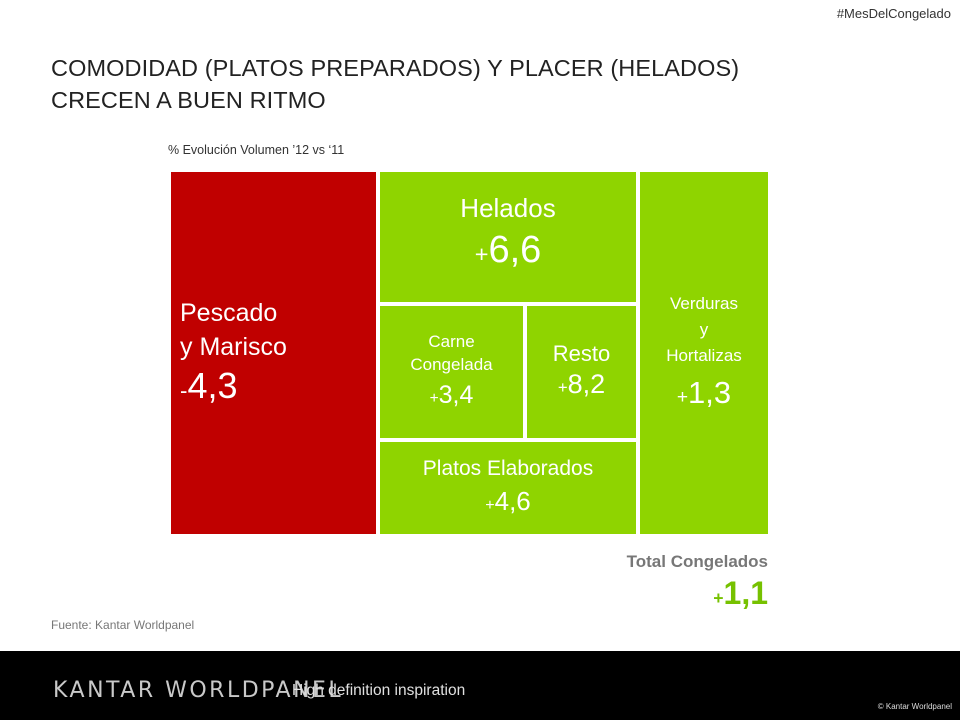  I want to click on chart-subtitle: % Evolución Volumen ’12 vs ‘11, so click(256, 150).